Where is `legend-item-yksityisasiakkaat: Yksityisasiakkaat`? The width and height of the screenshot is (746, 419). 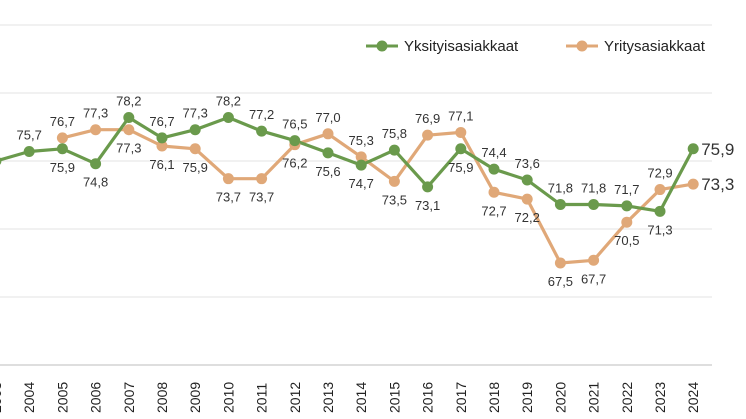
legend-item-yksityisasiakkaat: Yksityisasiakkaat is located at coordinates (442, 46).